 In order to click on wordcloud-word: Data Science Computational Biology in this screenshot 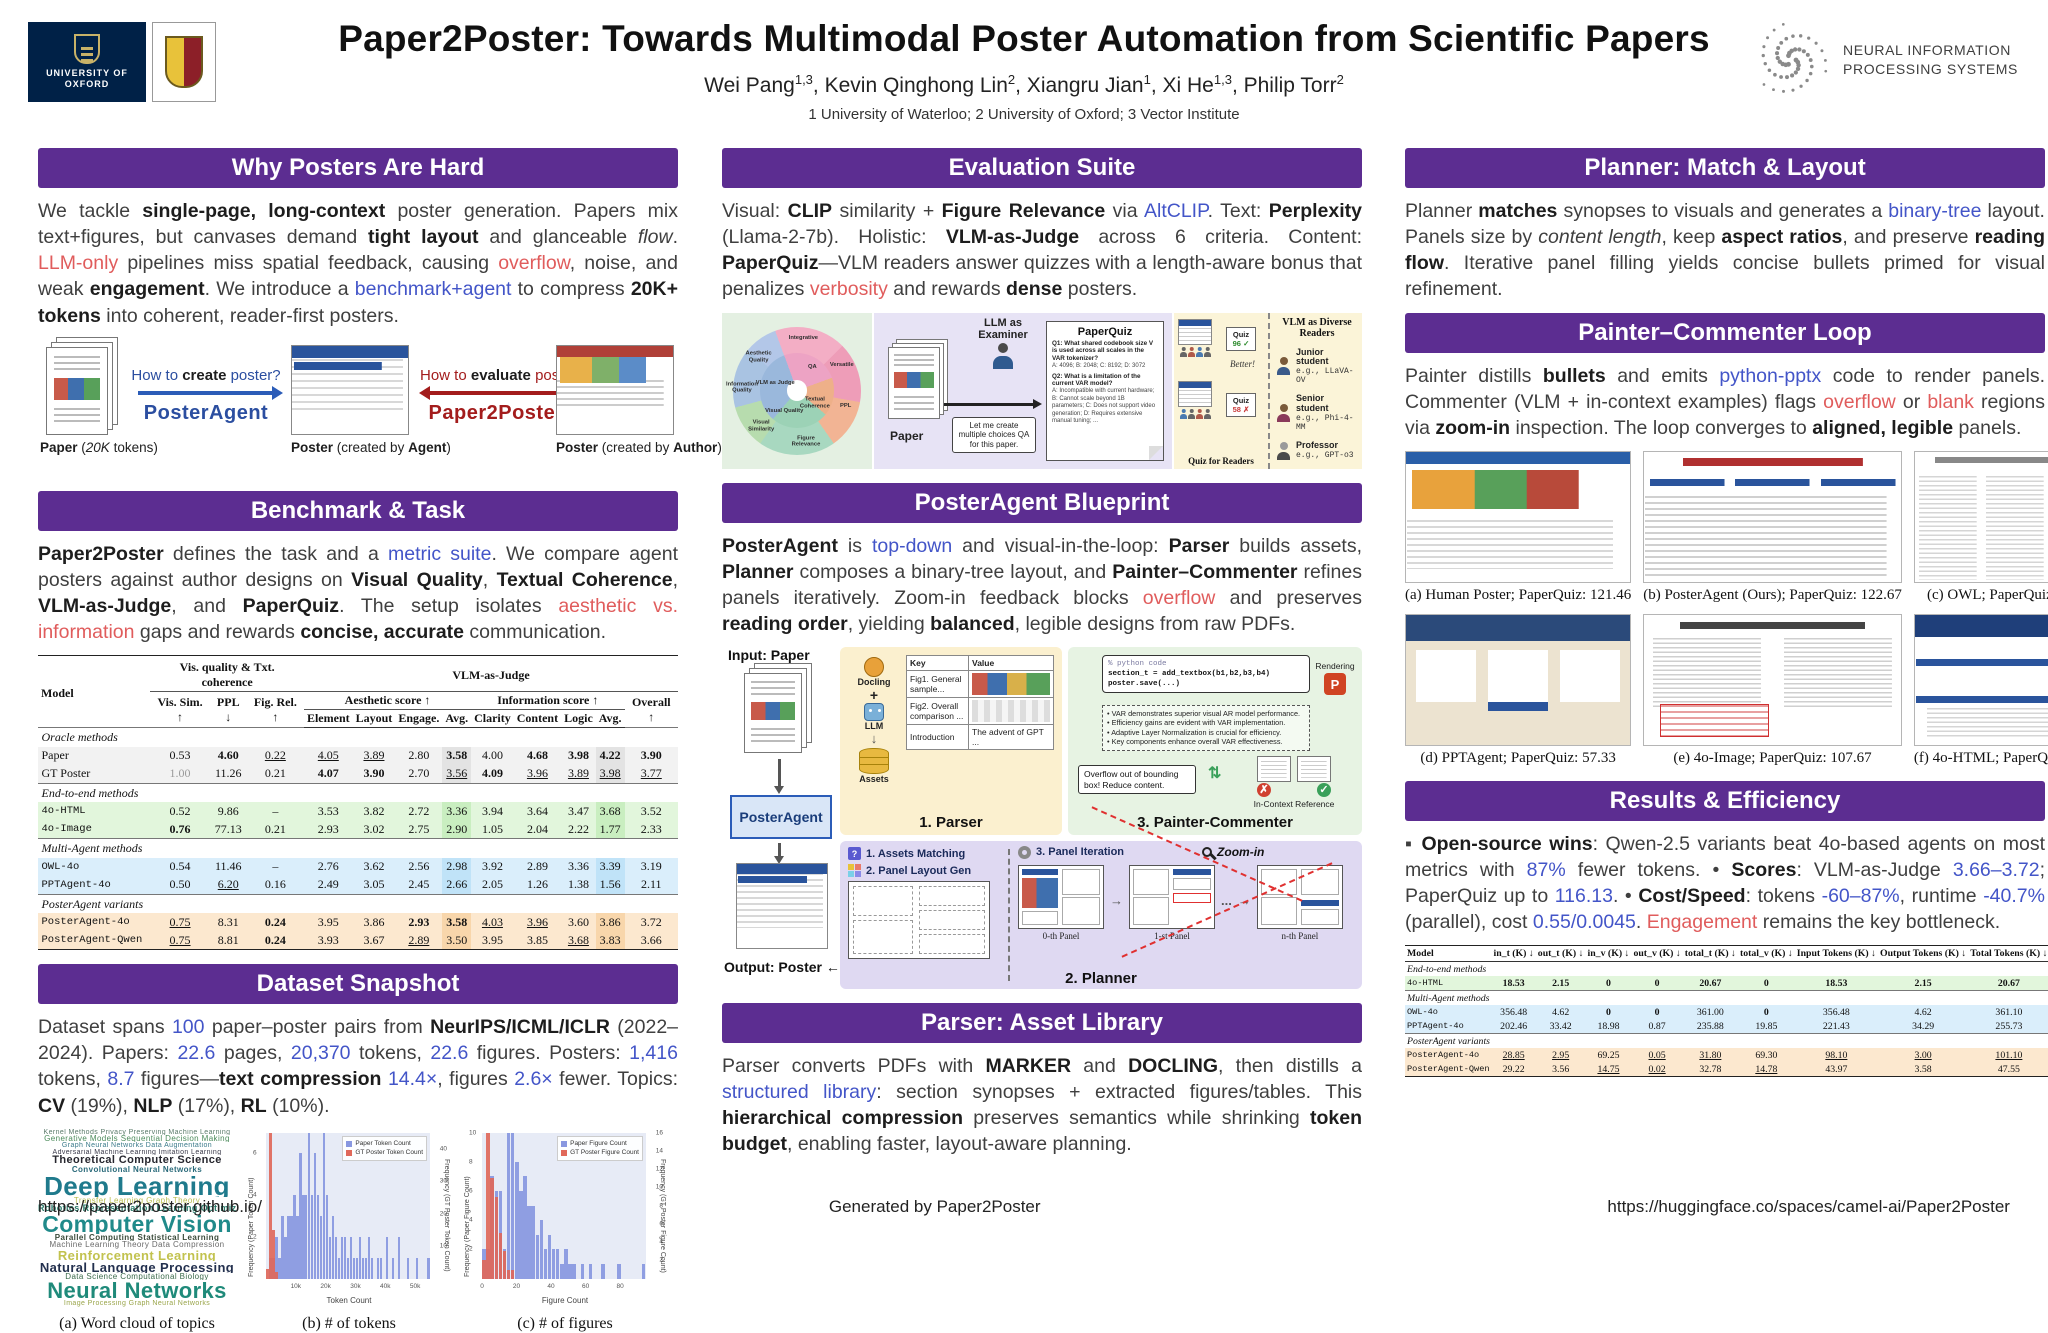, I will do `click(137, 1276)`.